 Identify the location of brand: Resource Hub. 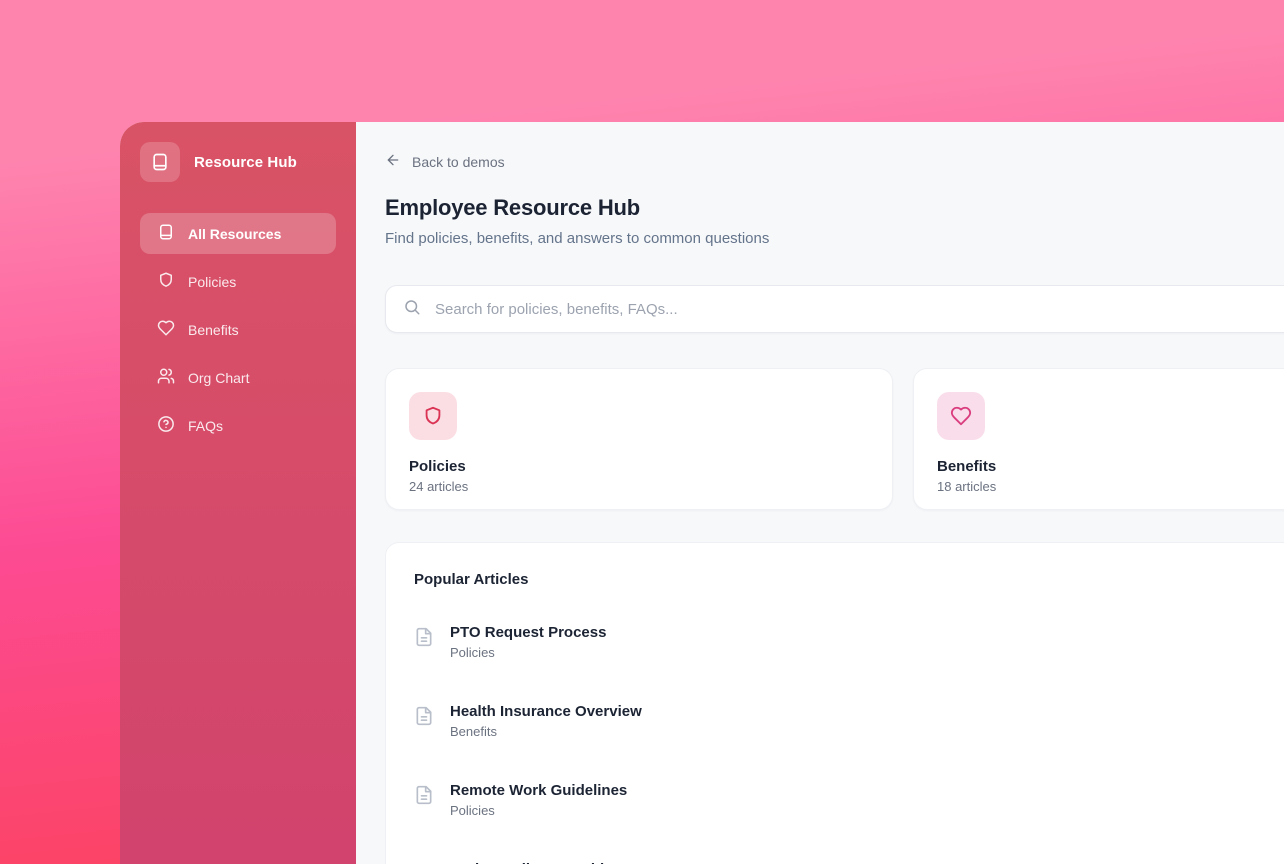
(238, 162).